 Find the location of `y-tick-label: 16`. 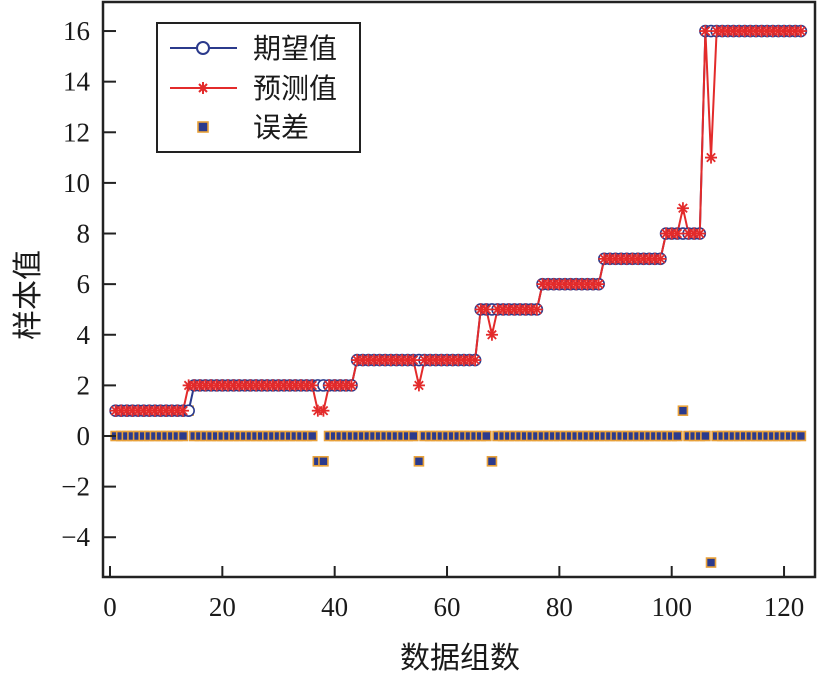

y-tick-label: 16 is located at coordinates (76, 31).